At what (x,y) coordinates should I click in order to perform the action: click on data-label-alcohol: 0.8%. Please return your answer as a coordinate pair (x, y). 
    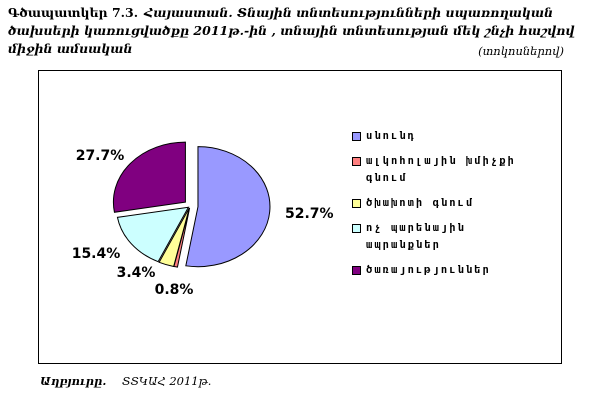
    Looking at the image, I should click on (174, 290).